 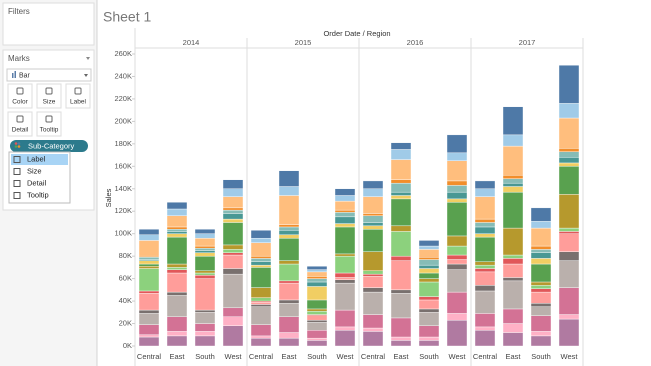 What do you see at coordinates (38, 194) in the screenshot?
I see `menu-item: Tooltip` at bounding box center [38, 194].